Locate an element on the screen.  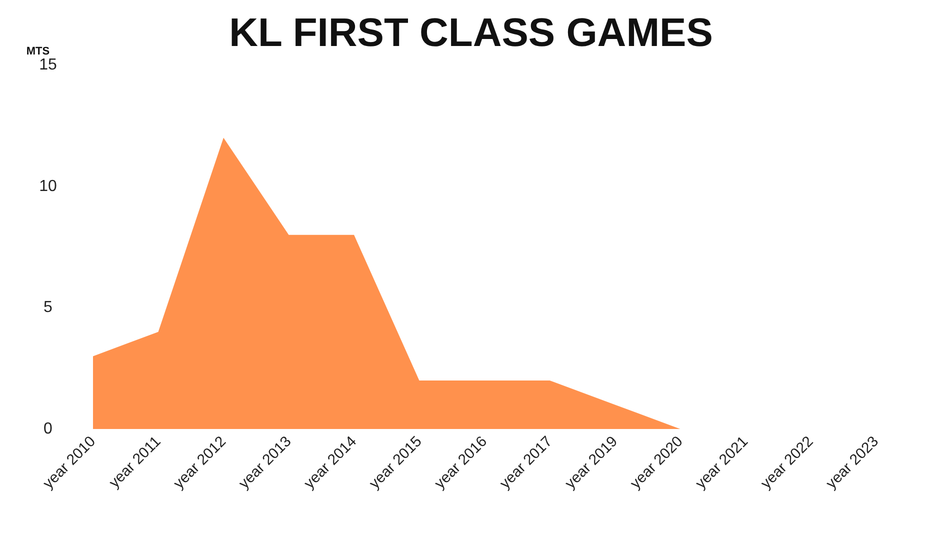
y-axis-title: MTS is located at coordinates (38, 52).